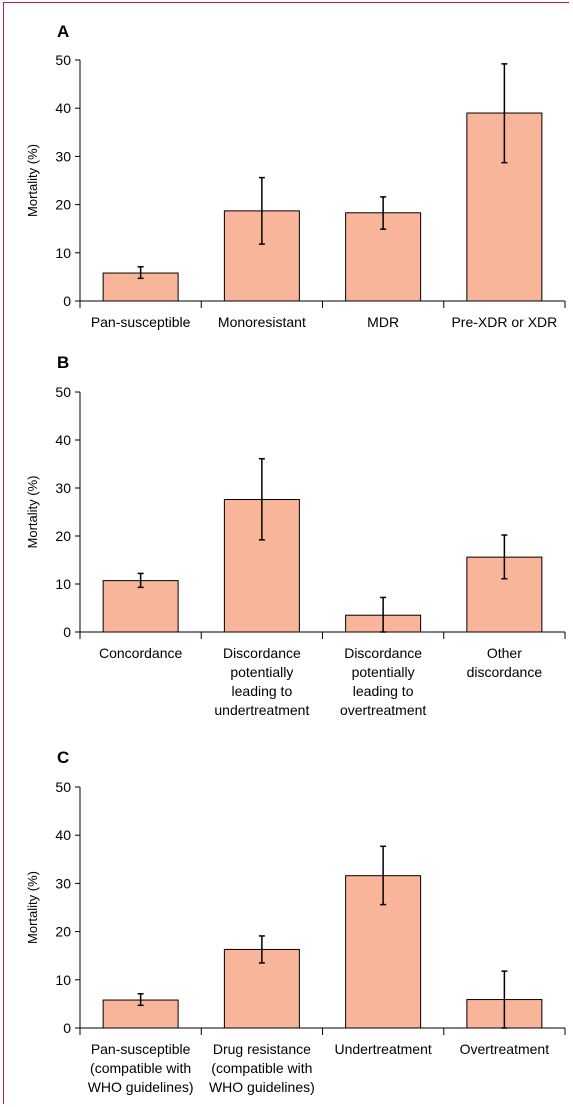  I want to click on x-category-label: Other discordance, so click(505, 662).